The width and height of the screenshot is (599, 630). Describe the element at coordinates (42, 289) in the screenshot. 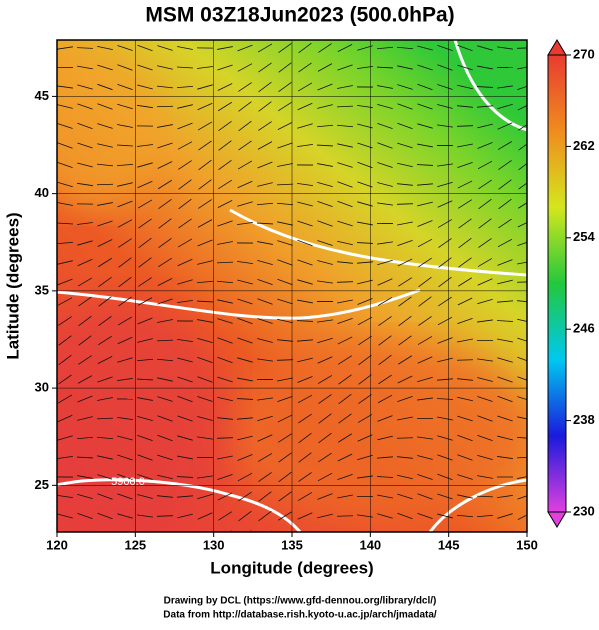

I see `y-tick-label: 35` at that location.